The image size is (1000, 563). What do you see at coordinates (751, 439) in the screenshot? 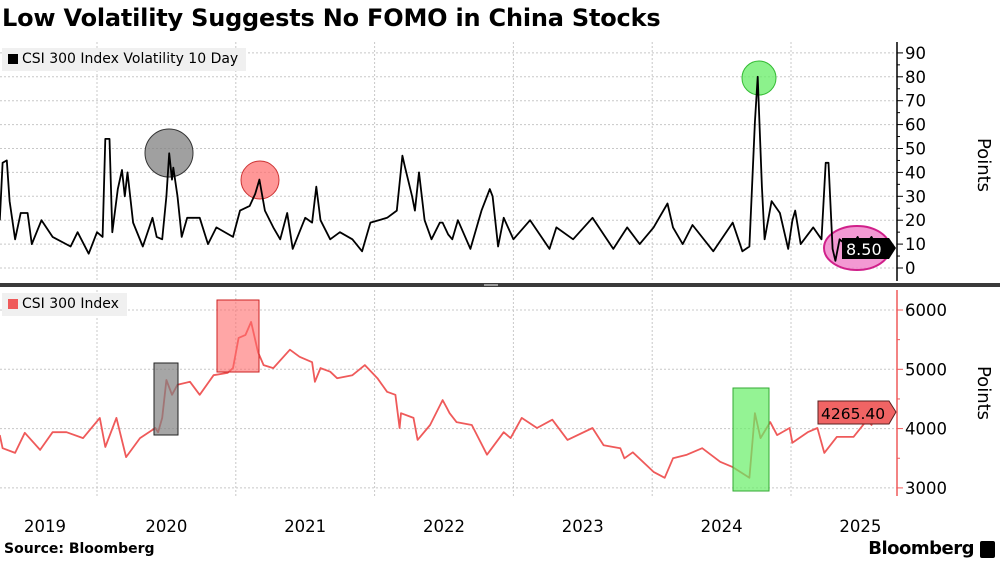
I see `green-highlight-box` at bounding box center [751, 439].